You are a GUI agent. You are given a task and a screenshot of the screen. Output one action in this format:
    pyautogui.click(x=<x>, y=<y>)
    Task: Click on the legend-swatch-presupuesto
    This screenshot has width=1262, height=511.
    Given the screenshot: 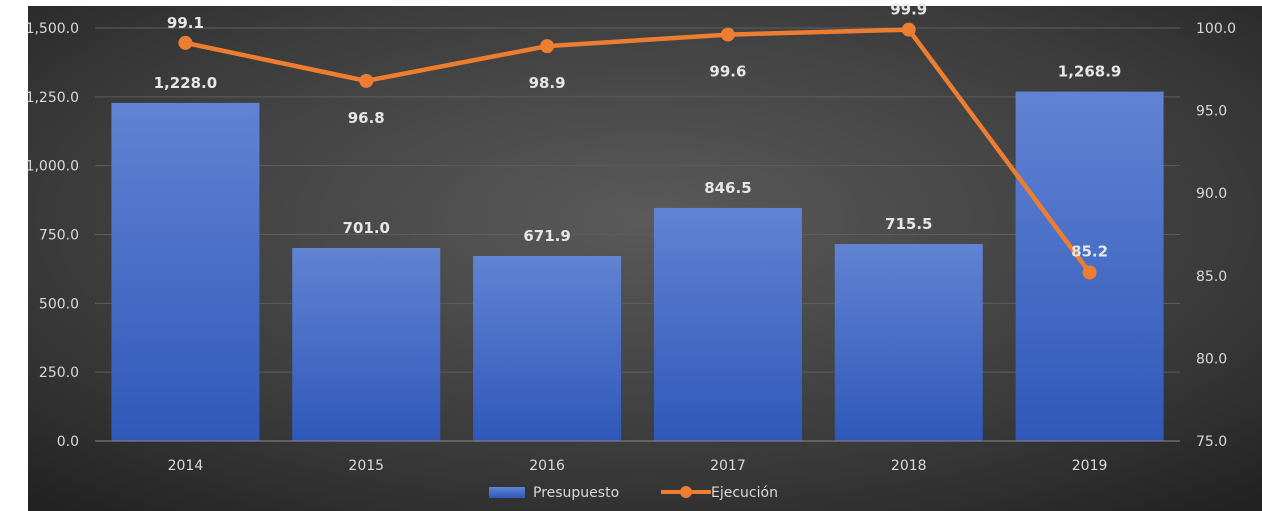 What is the action you would take?
    pyautogui.click(x=507, y=492)
    